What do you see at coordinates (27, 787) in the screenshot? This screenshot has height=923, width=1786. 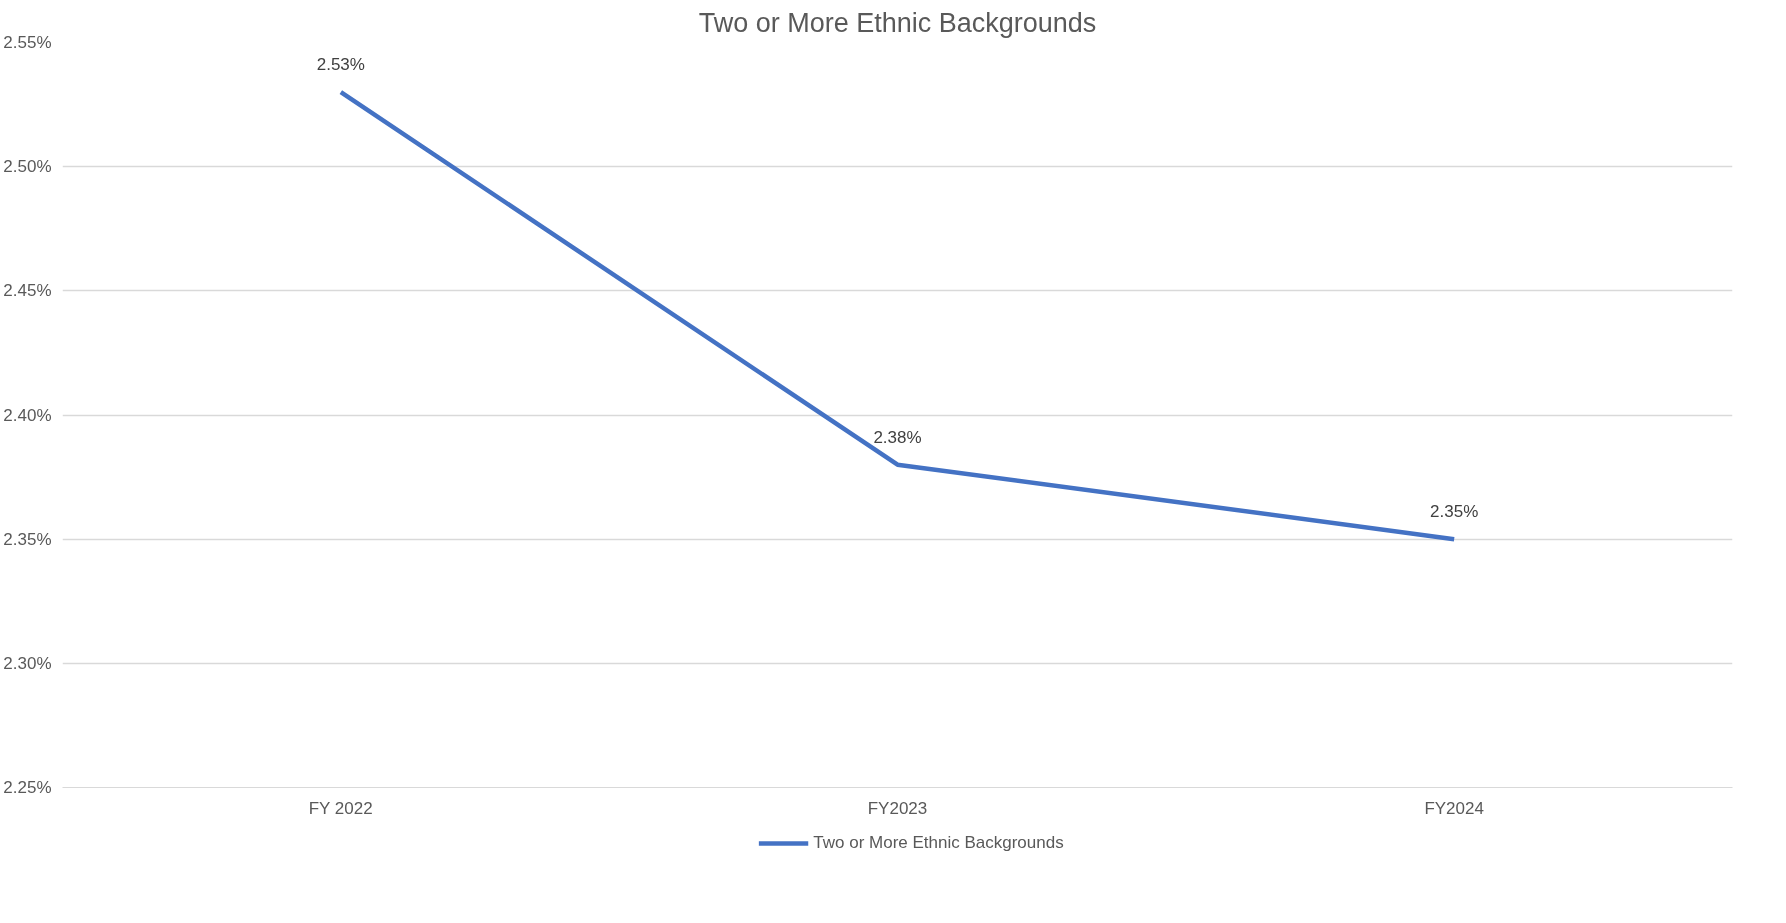 I see `y-tick-label: 2.25%` at bounding box center [27, 787].